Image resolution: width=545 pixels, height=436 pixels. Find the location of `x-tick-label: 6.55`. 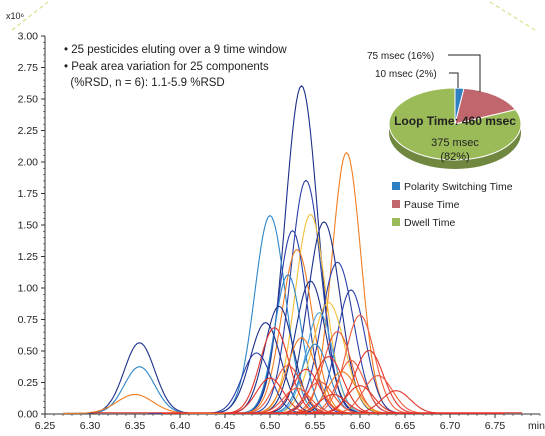

x-tick-label: 6.55 is located at coordinates (315, 426).